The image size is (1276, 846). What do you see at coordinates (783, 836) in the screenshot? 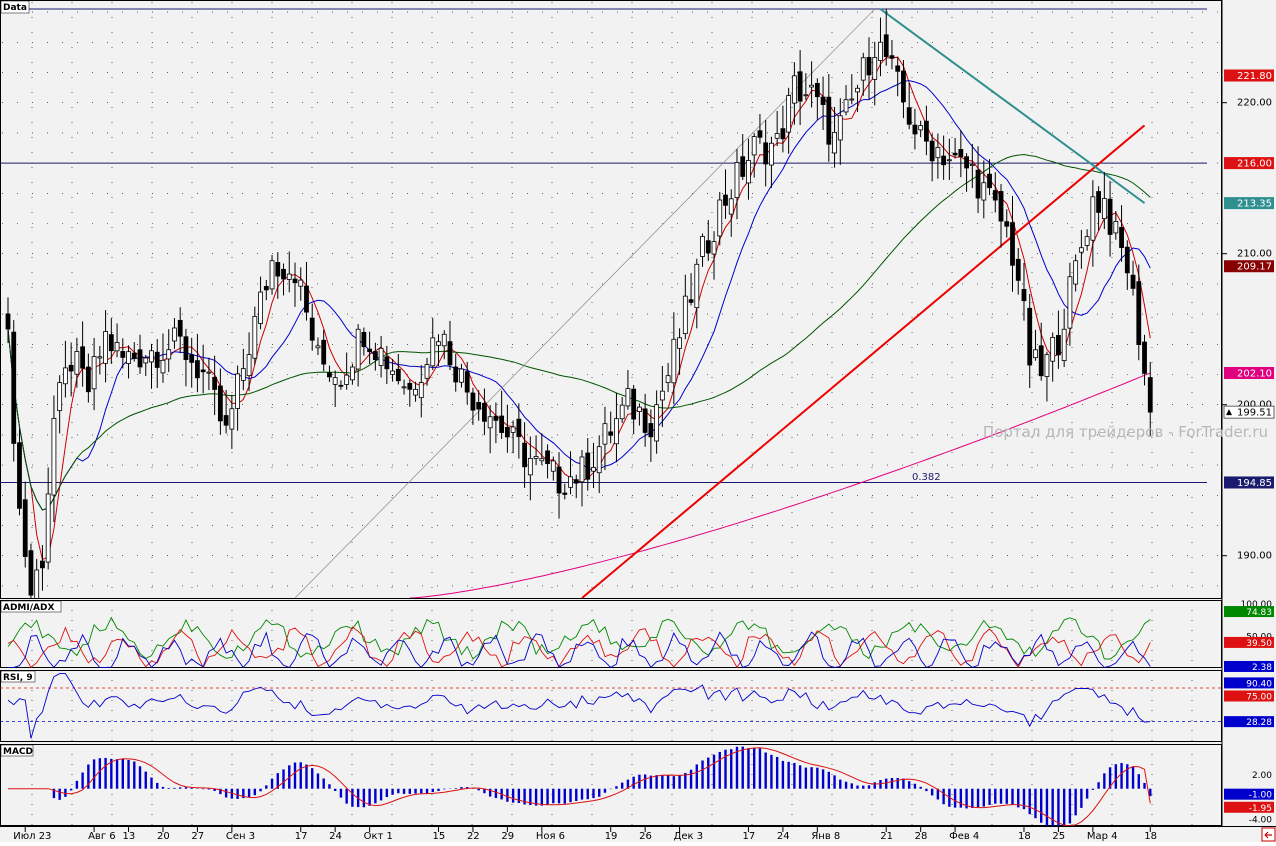
I see `x-tick-label: 24` at bounding box center [783, 836].